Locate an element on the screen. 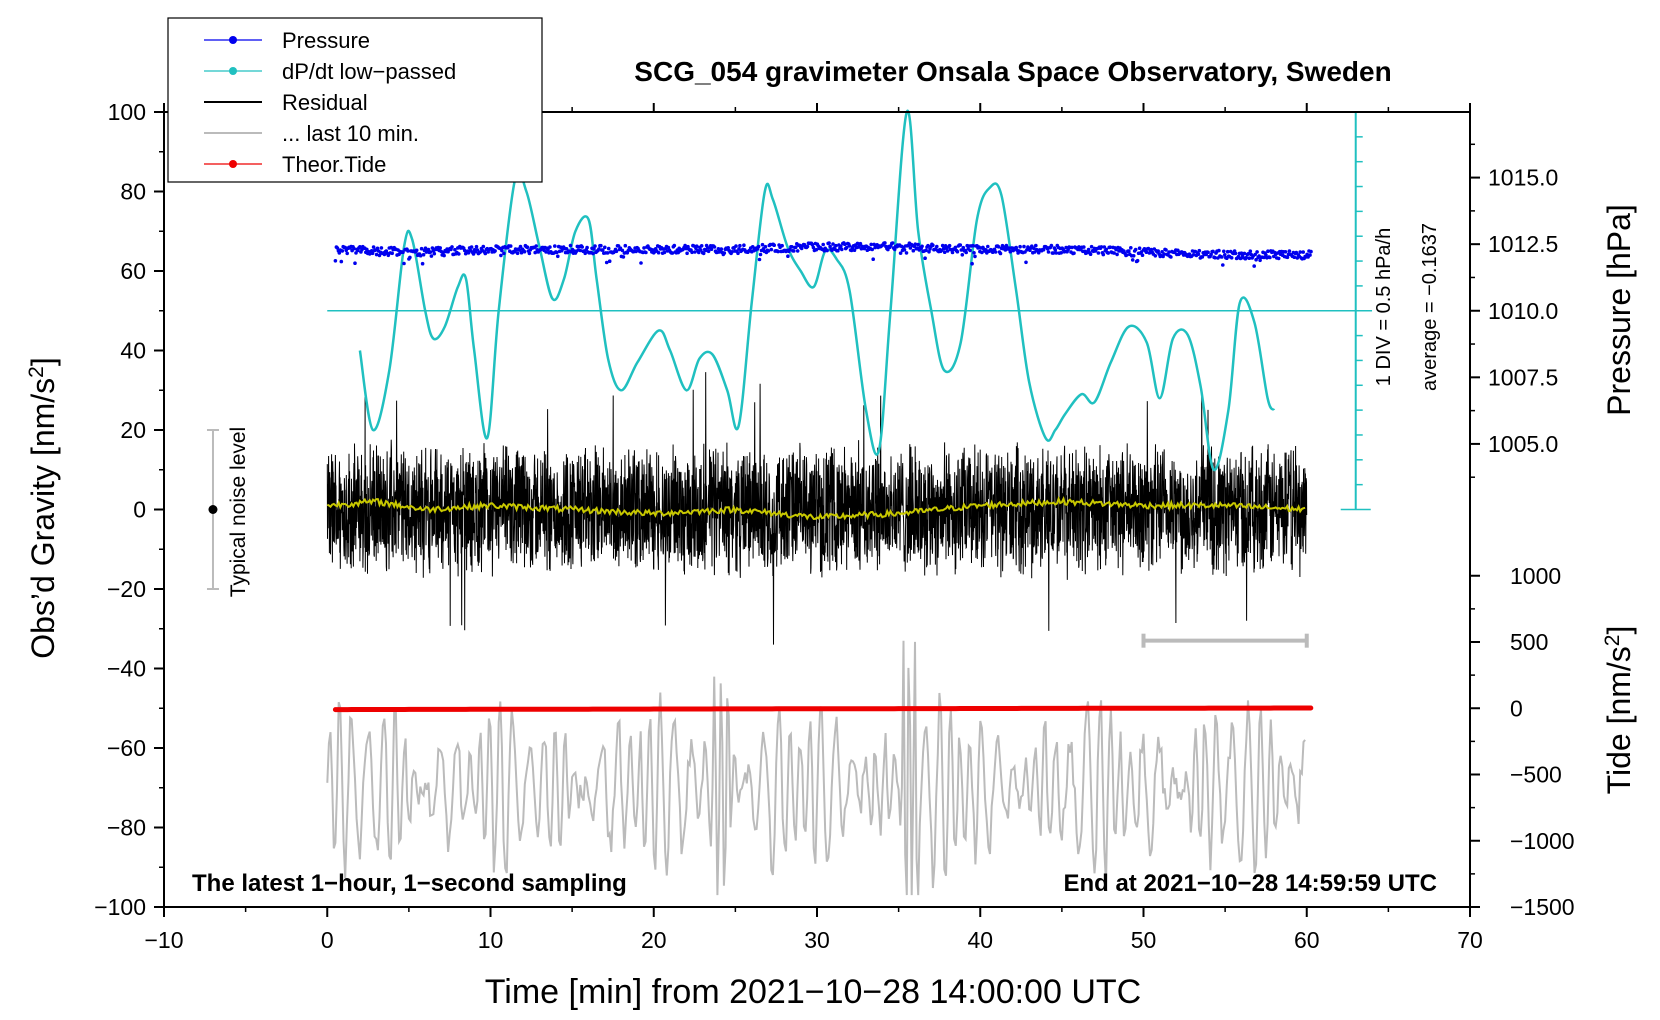  x-tick-label: 20 is located at coordinates (654, 940).